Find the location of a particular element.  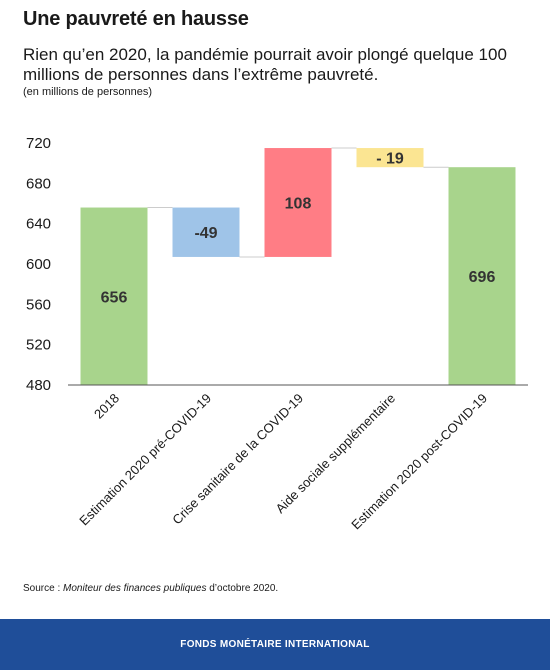

y-tick-label: 640 is located at coordinates (38, 224).